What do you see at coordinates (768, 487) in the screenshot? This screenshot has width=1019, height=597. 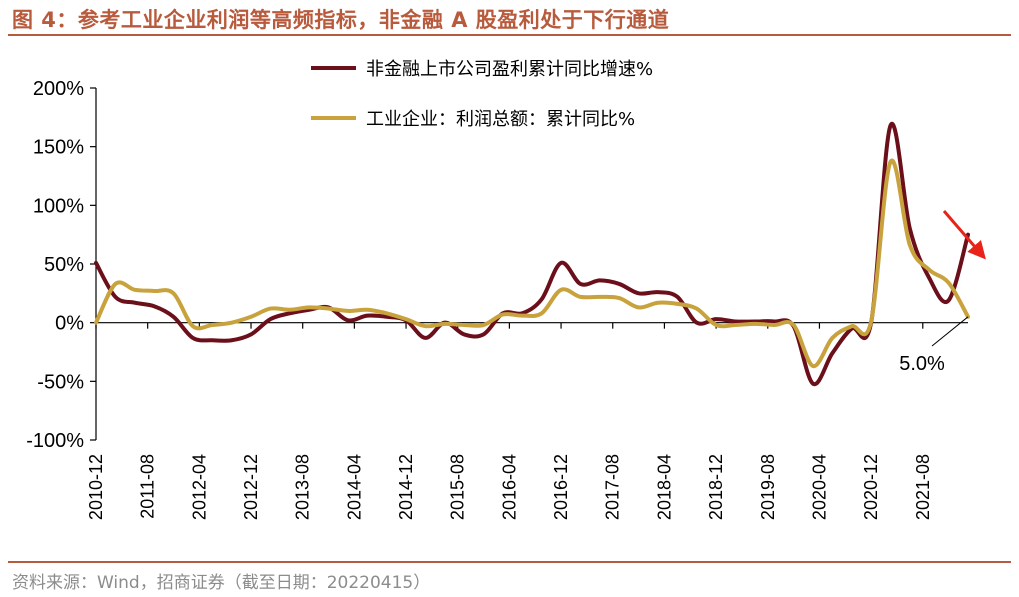 I see `x-tick-label: 2019-08` at bounding box center [768, 487].